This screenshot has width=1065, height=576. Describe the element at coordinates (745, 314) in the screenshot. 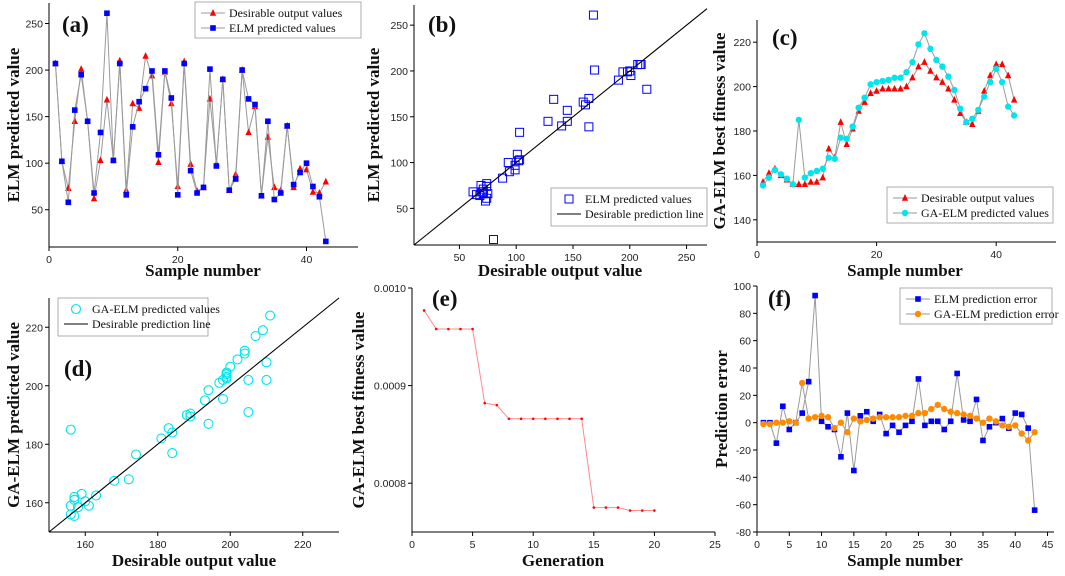

I see `y-tick-label: 80` at that location.